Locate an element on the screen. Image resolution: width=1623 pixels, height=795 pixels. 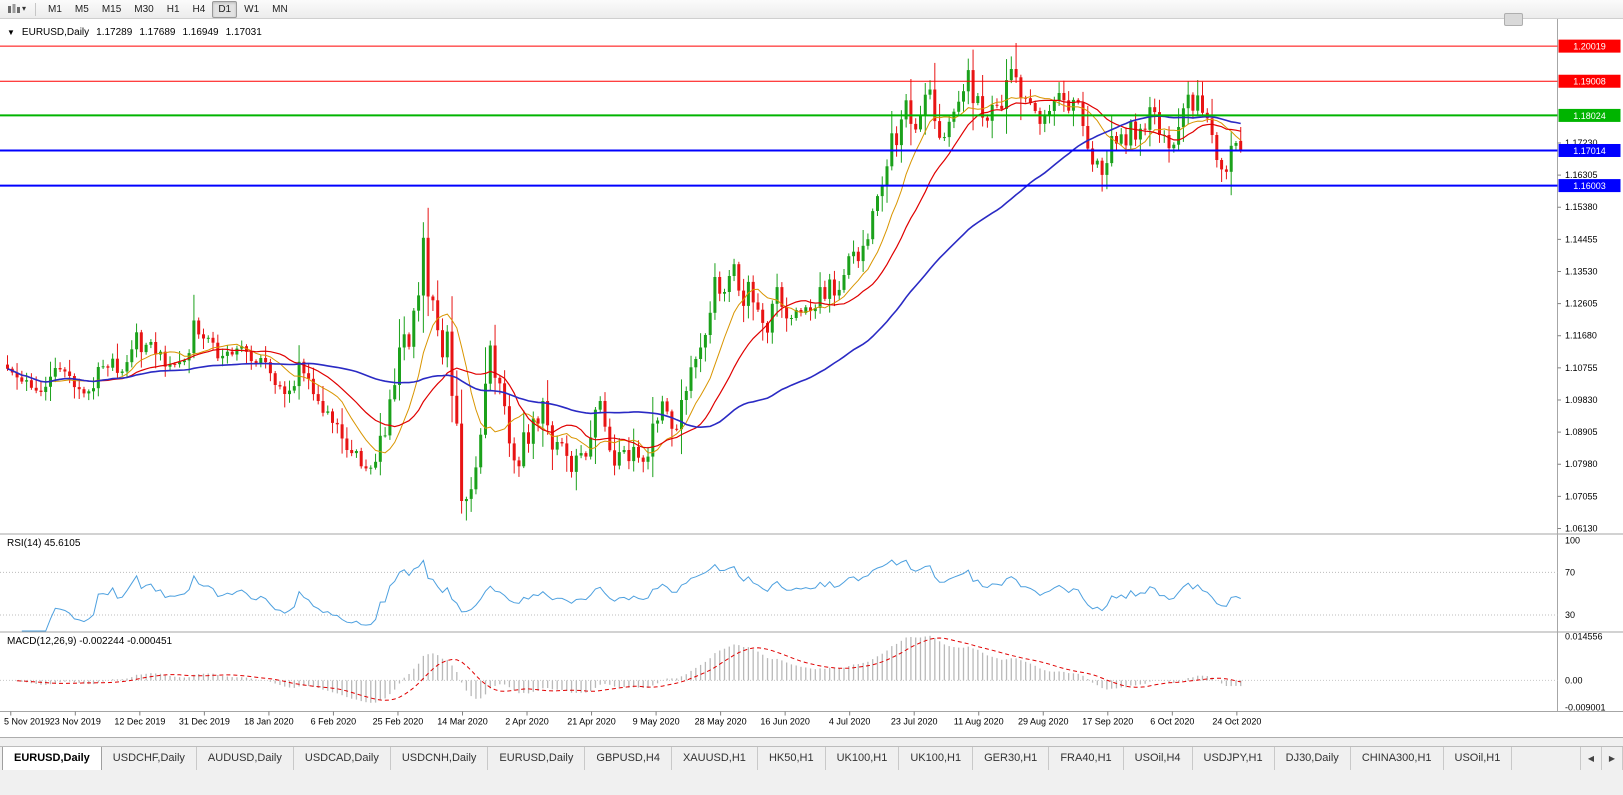
price-tick-label: 1.08905 is located at coordinates (1581, 432).